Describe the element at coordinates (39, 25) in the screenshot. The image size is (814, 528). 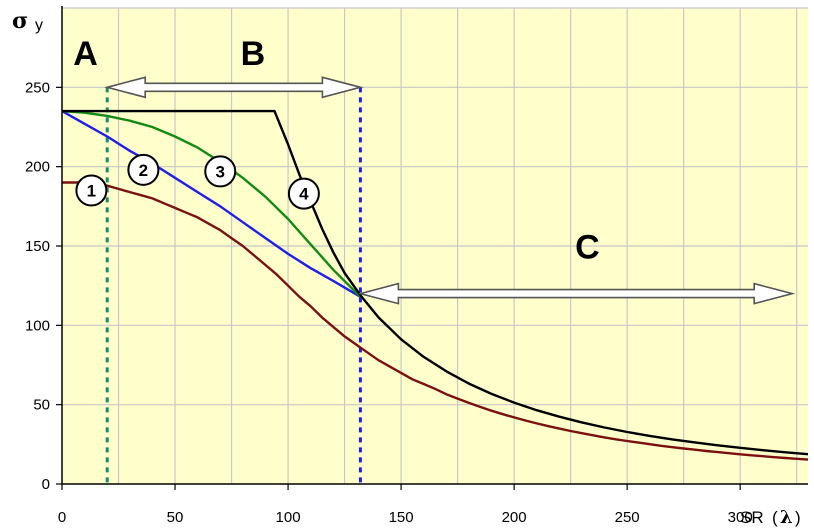
I see `y-axis-title-subscript: y` at that location.